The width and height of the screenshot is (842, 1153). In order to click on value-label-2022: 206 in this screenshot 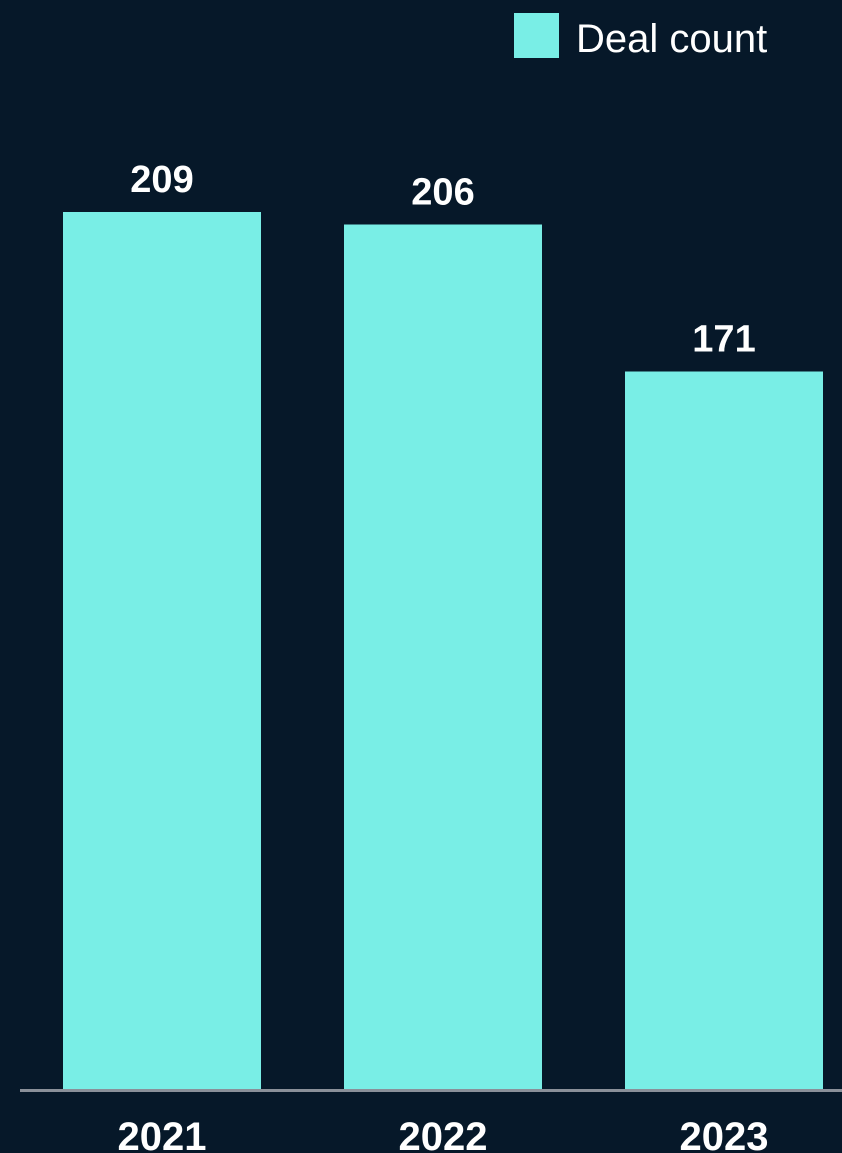, I will do `click(442, 193)`.